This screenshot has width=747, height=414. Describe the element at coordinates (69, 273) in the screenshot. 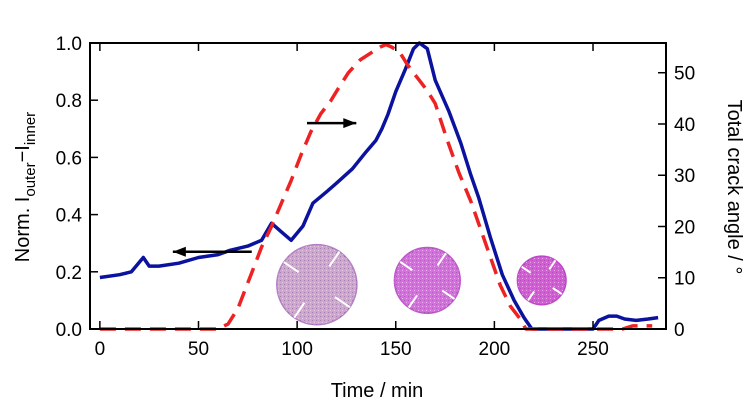

I see `y-left-tick-label: 0.2` at that location.